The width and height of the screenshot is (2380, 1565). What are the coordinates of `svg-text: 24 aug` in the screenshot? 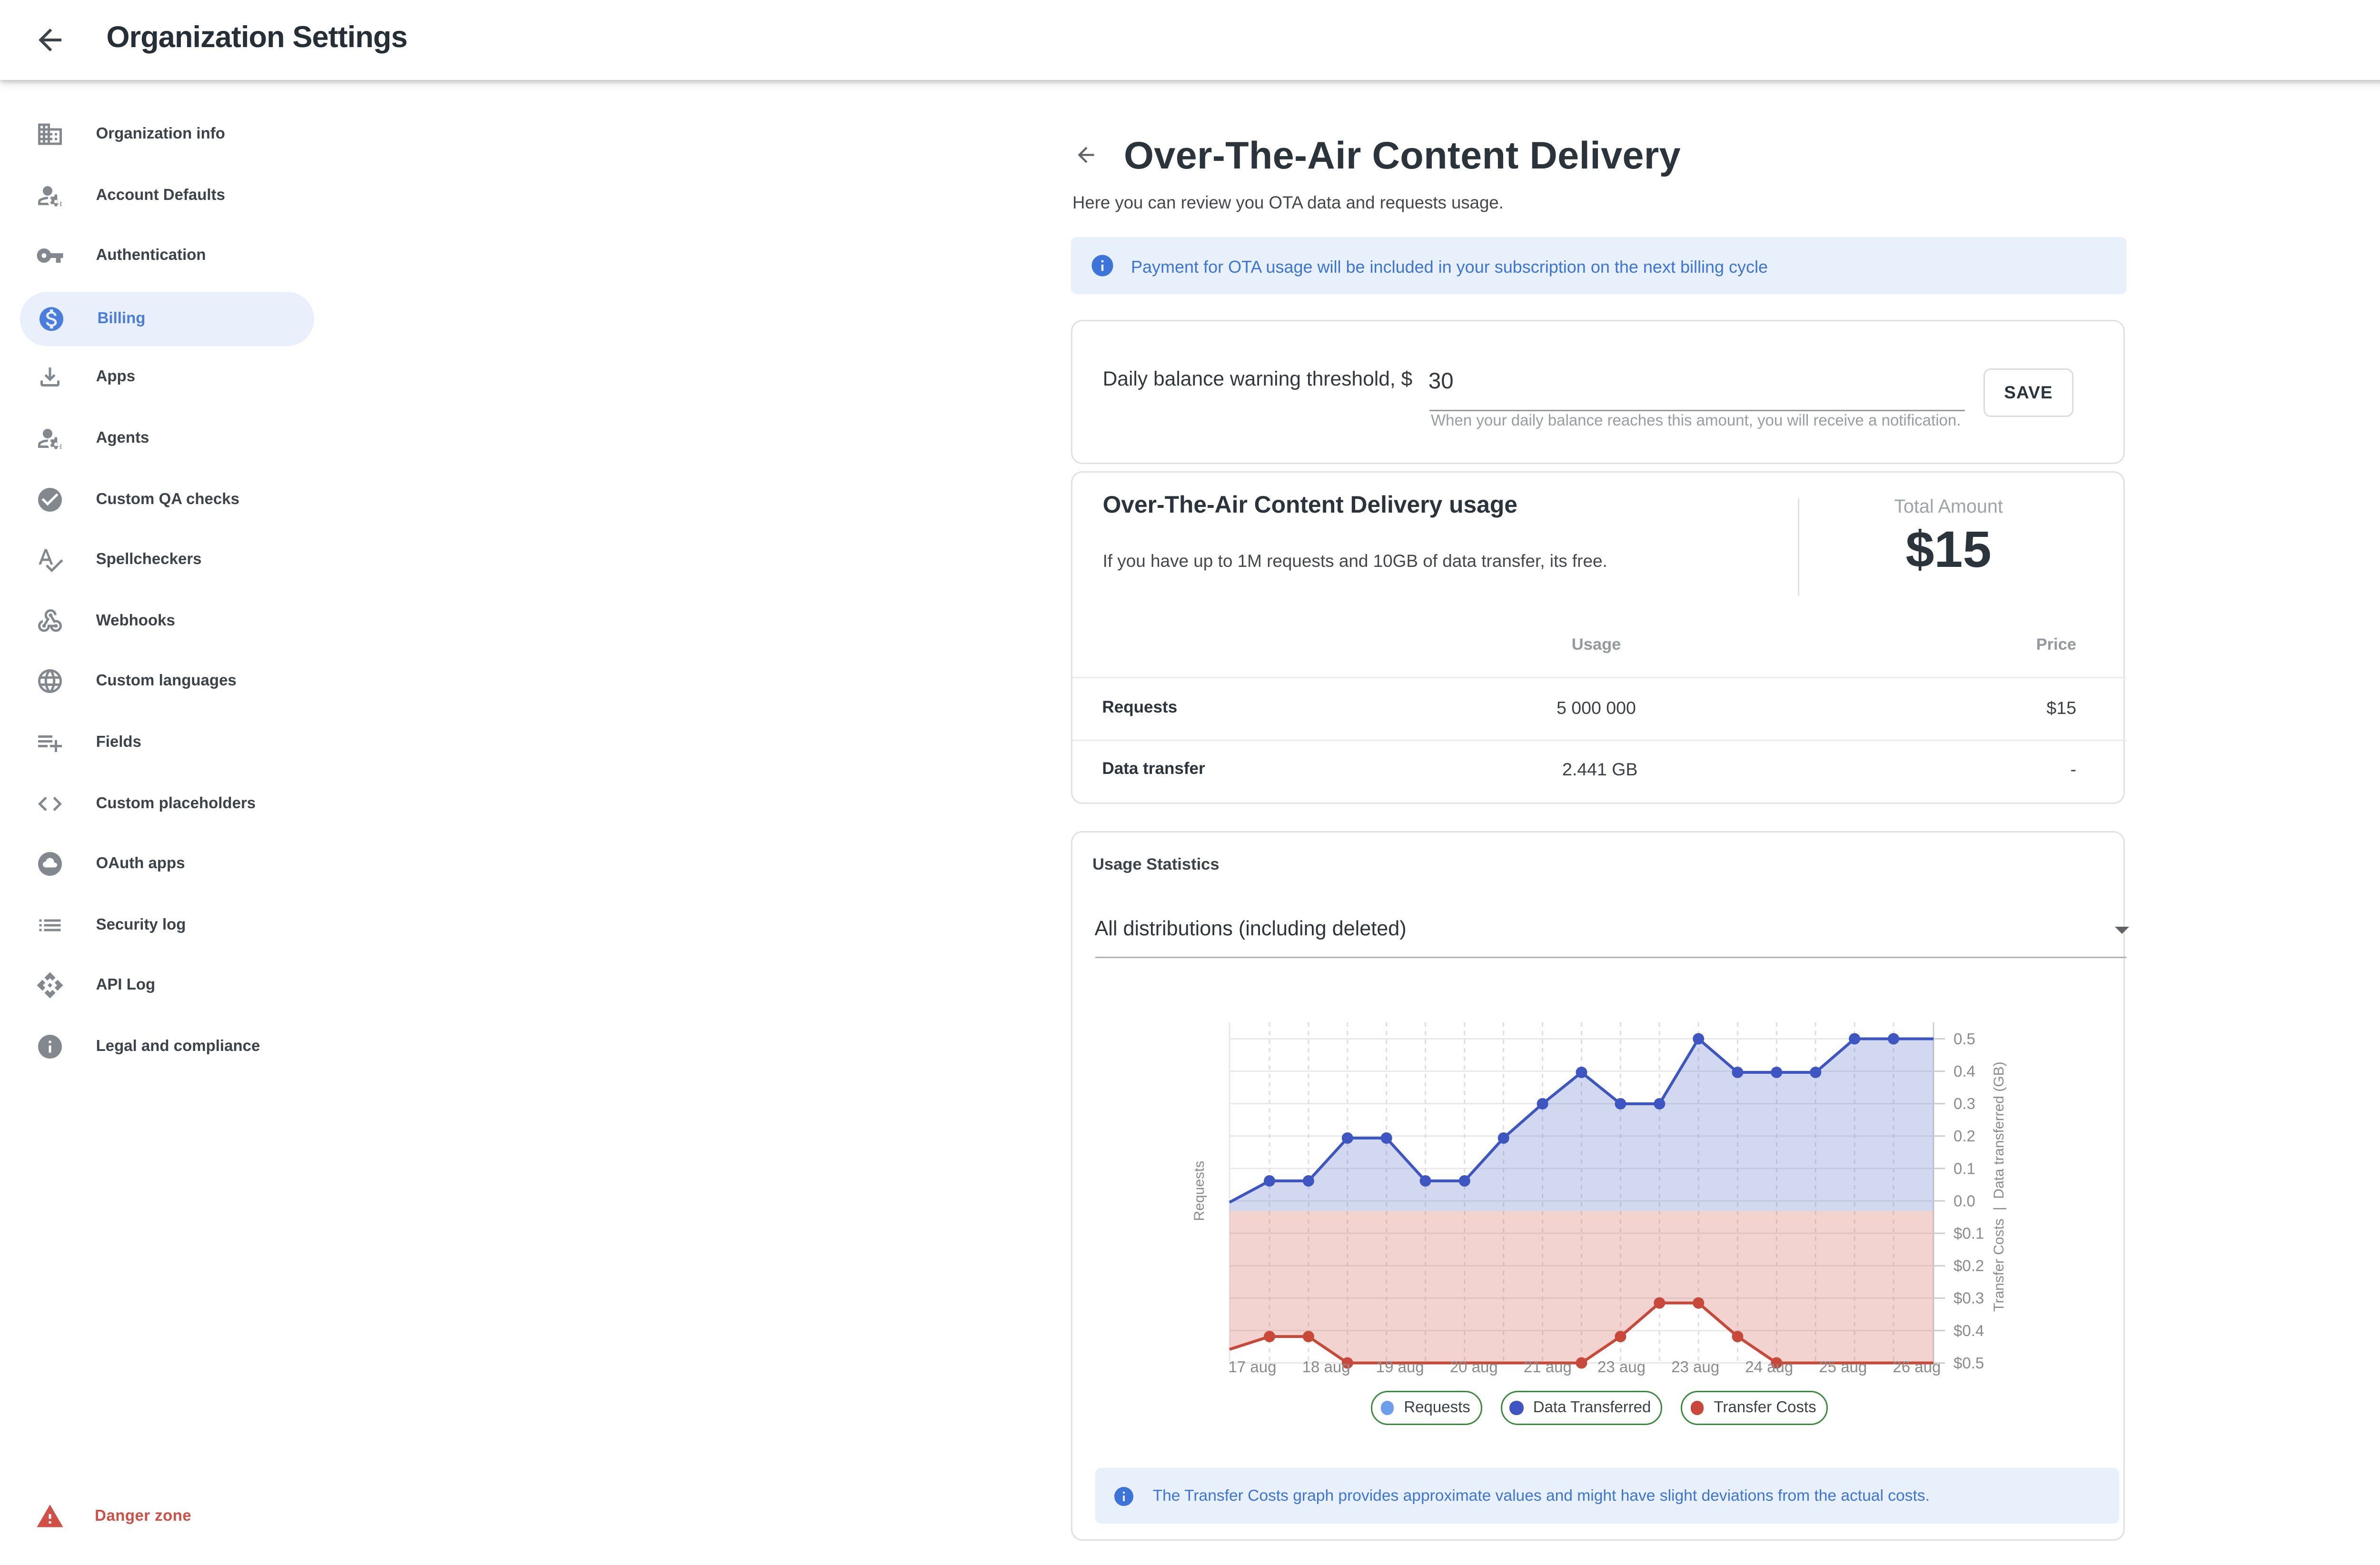 It's located at (1769, 1367).